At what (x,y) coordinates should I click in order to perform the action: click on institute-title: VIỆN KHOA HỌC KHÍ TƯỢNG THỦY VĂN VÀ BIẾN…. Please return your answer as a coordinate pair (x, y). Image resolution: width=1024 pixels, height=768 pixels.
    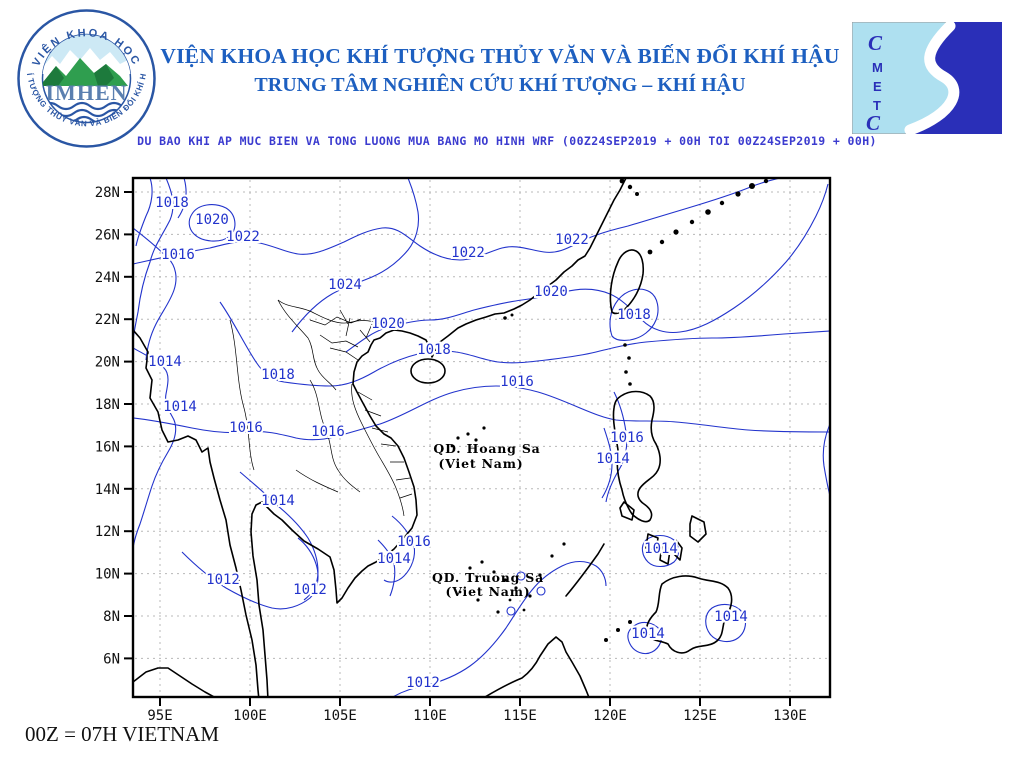
    Looking at the image, I should click on (500, 56).